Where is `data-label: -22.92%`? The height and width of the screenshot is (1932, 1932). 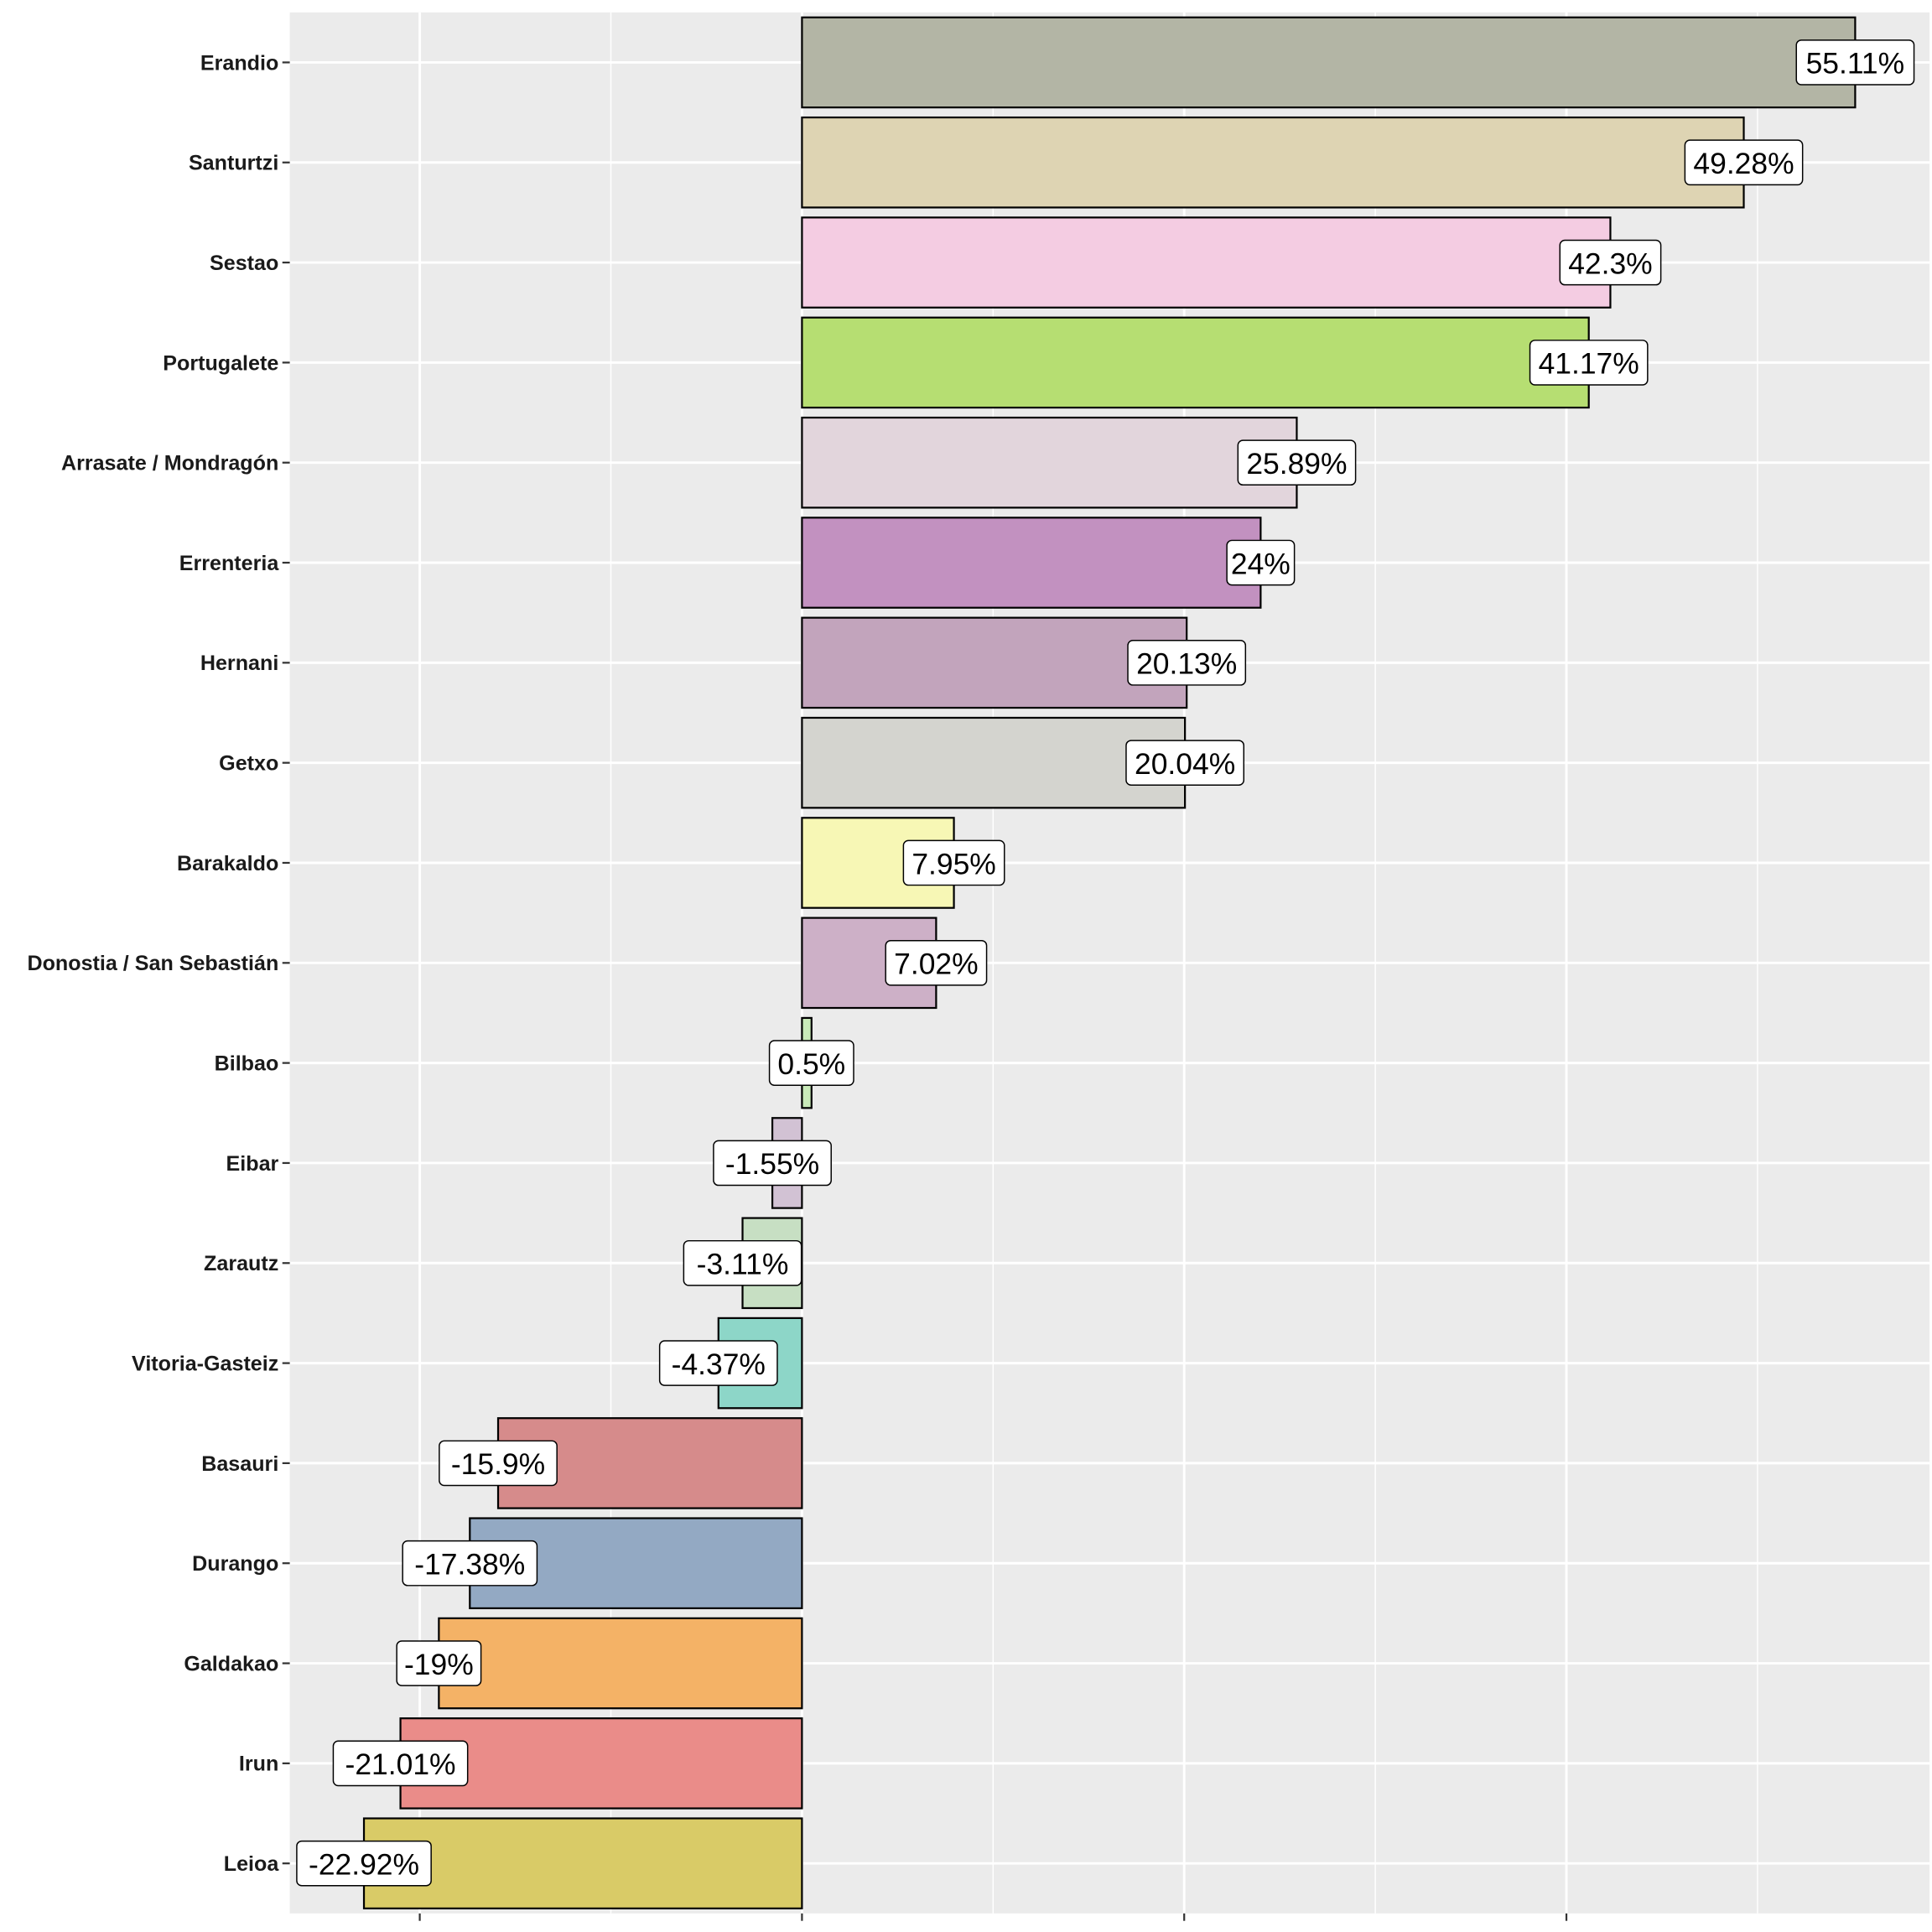 data-label: -22.92% is located at coordinates (364, 1863).